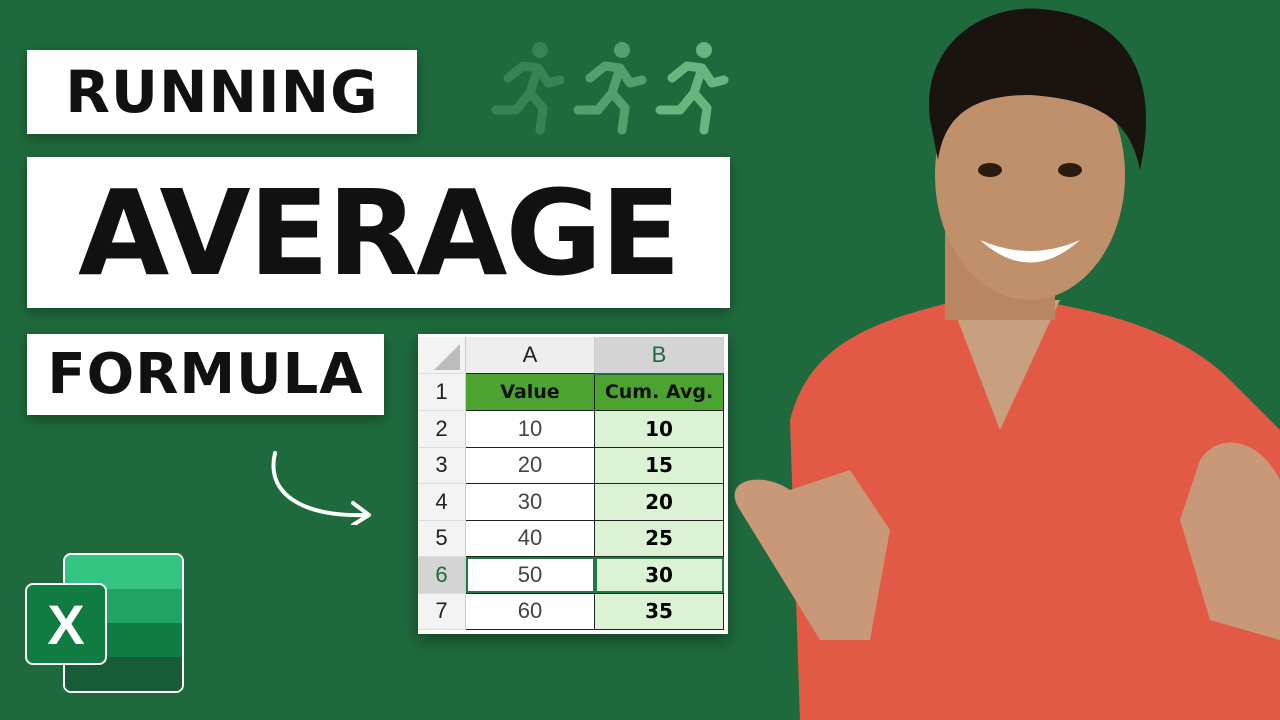 The height and width of the screenshot is (720, 1280). Describe the element at coordinates (530, 611) in the screenshot. I see `value-cell: 60` at that location.